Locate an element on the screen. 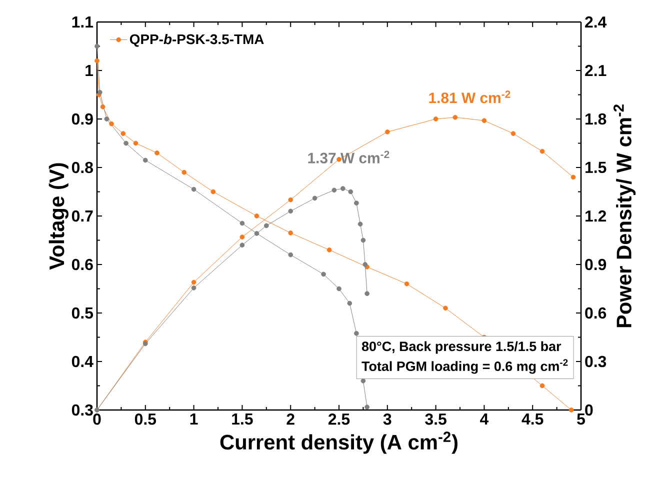  x-tick-label: 2.5 is located at coordinates (339, 419).